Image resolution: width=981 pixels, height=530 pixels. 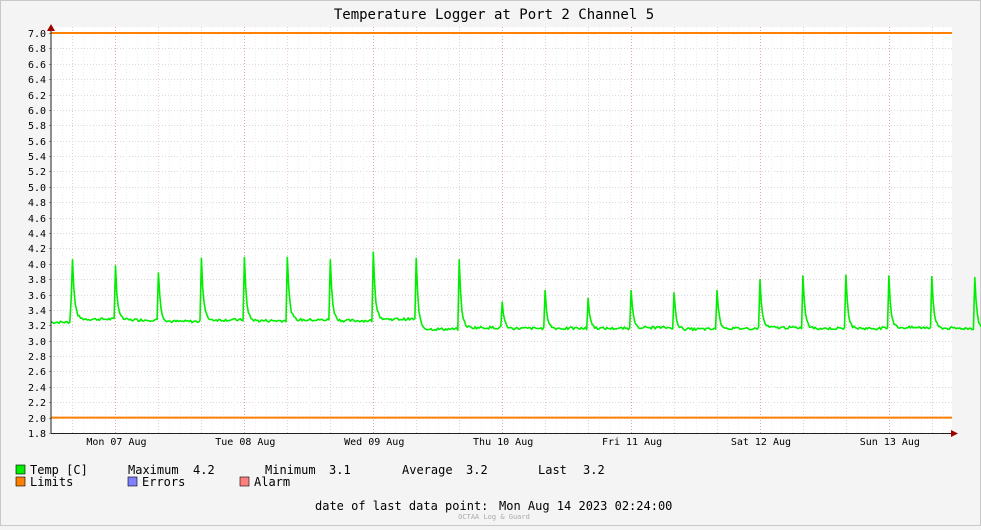 I want to click on y-tick-label-18: 5.4, so click(x=37, y=157).